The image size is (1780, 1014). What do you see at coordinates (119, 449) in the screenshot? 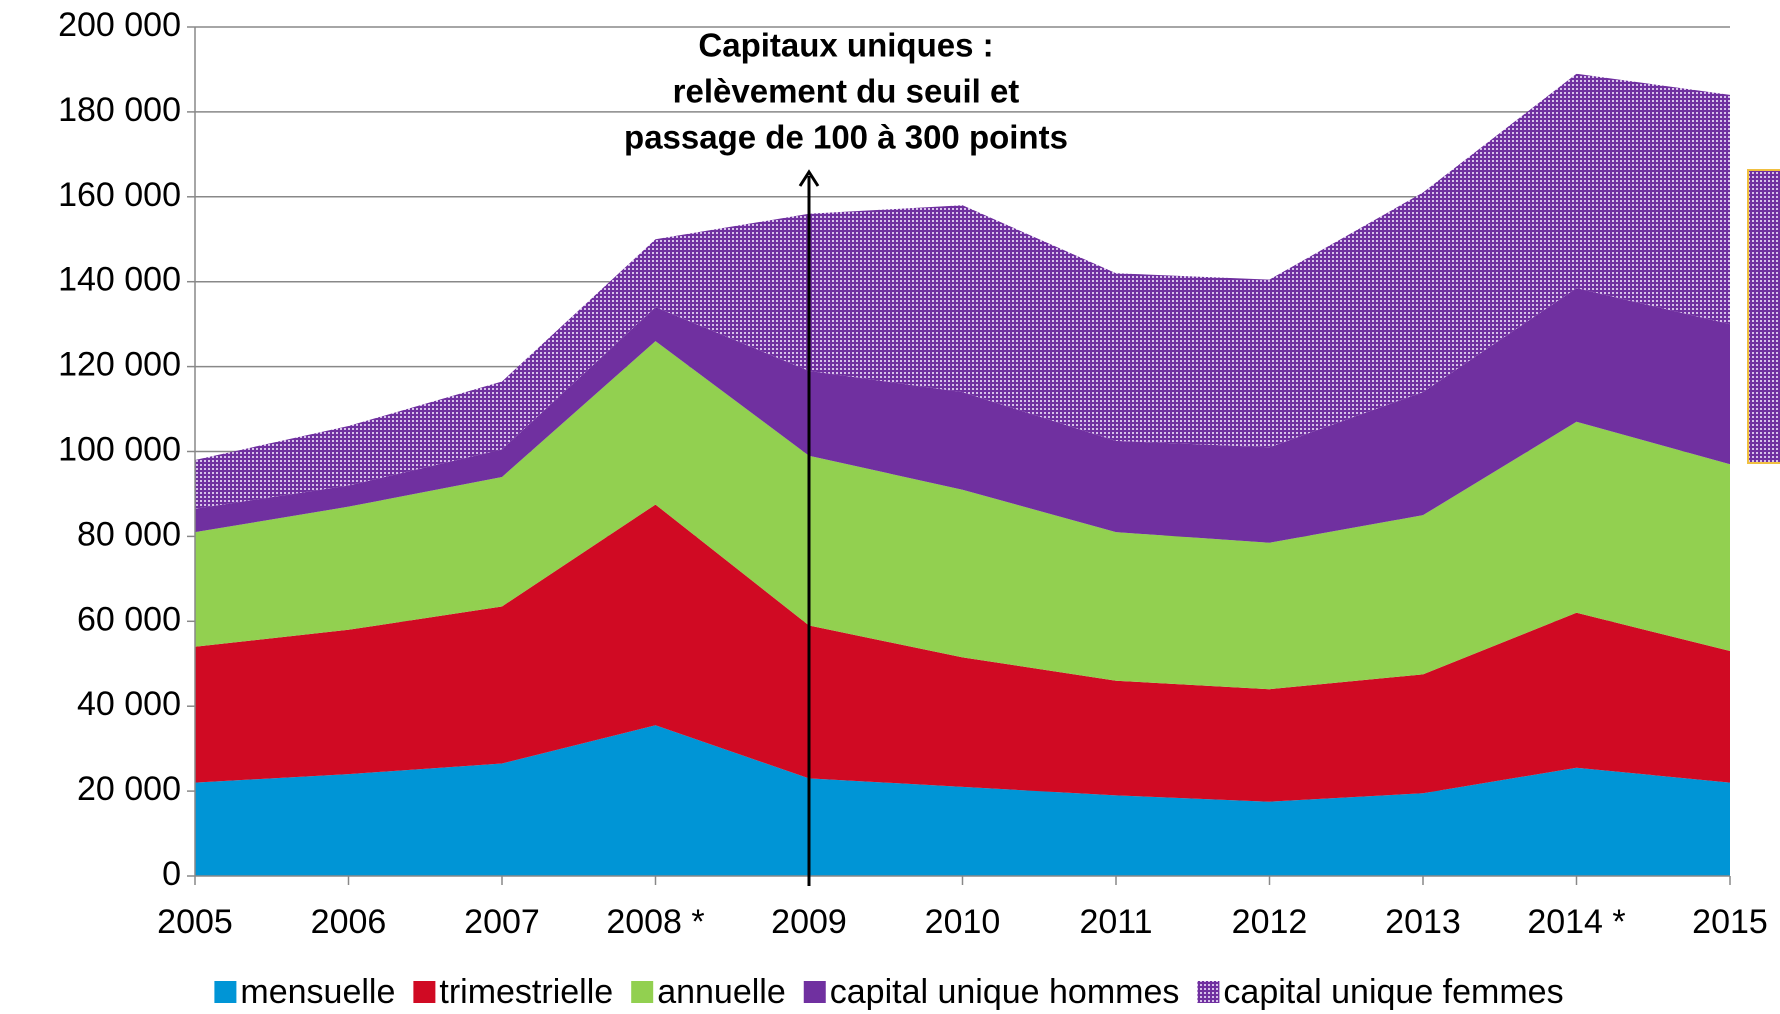
I see `y-tick-label: 100 000` at bounding box center [119, 449].